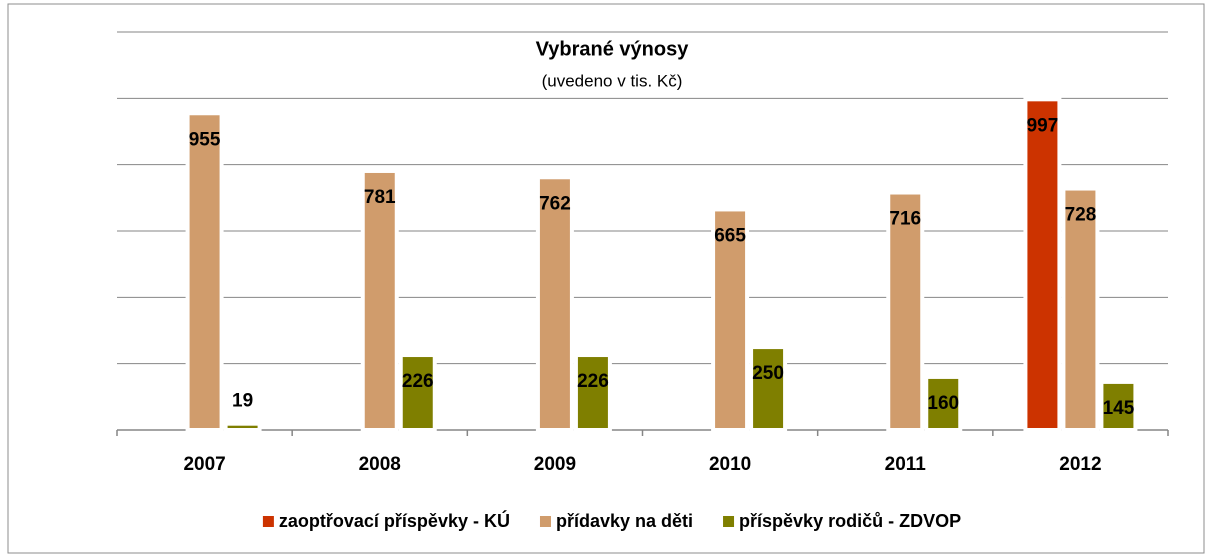 This screenshot has width=1214, height=558. Describe the element at coordinates (394, 520) in the screenshot. I see `legend-label: zaoptřovací příspěvky - KÚ` at that location.